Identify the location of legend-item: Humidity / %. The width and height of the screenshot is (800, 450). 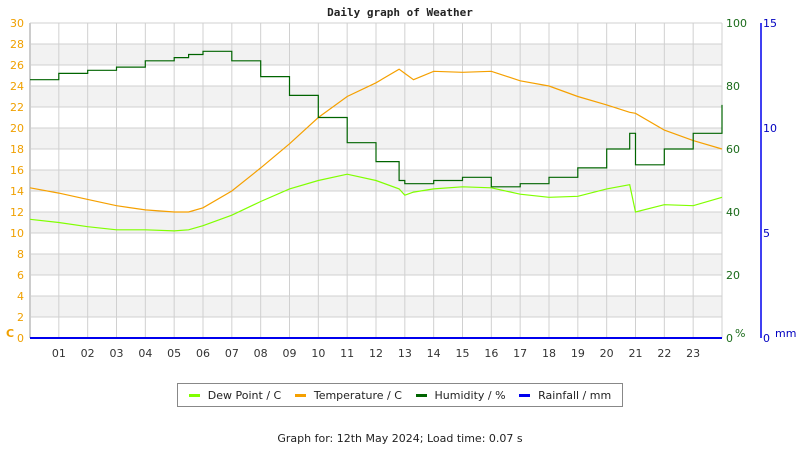
(460, 395).